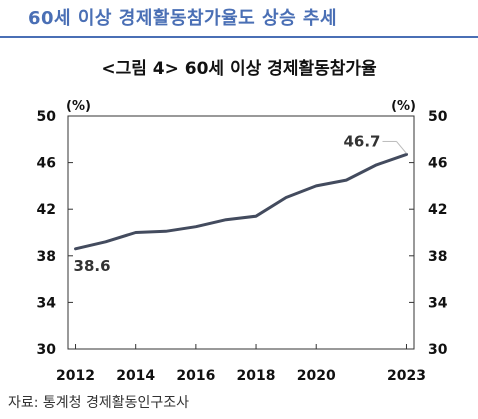  What do you see at coordinates (239, 37) in the screenshot?
I see `title-divider` at bounding box center [239, 37].